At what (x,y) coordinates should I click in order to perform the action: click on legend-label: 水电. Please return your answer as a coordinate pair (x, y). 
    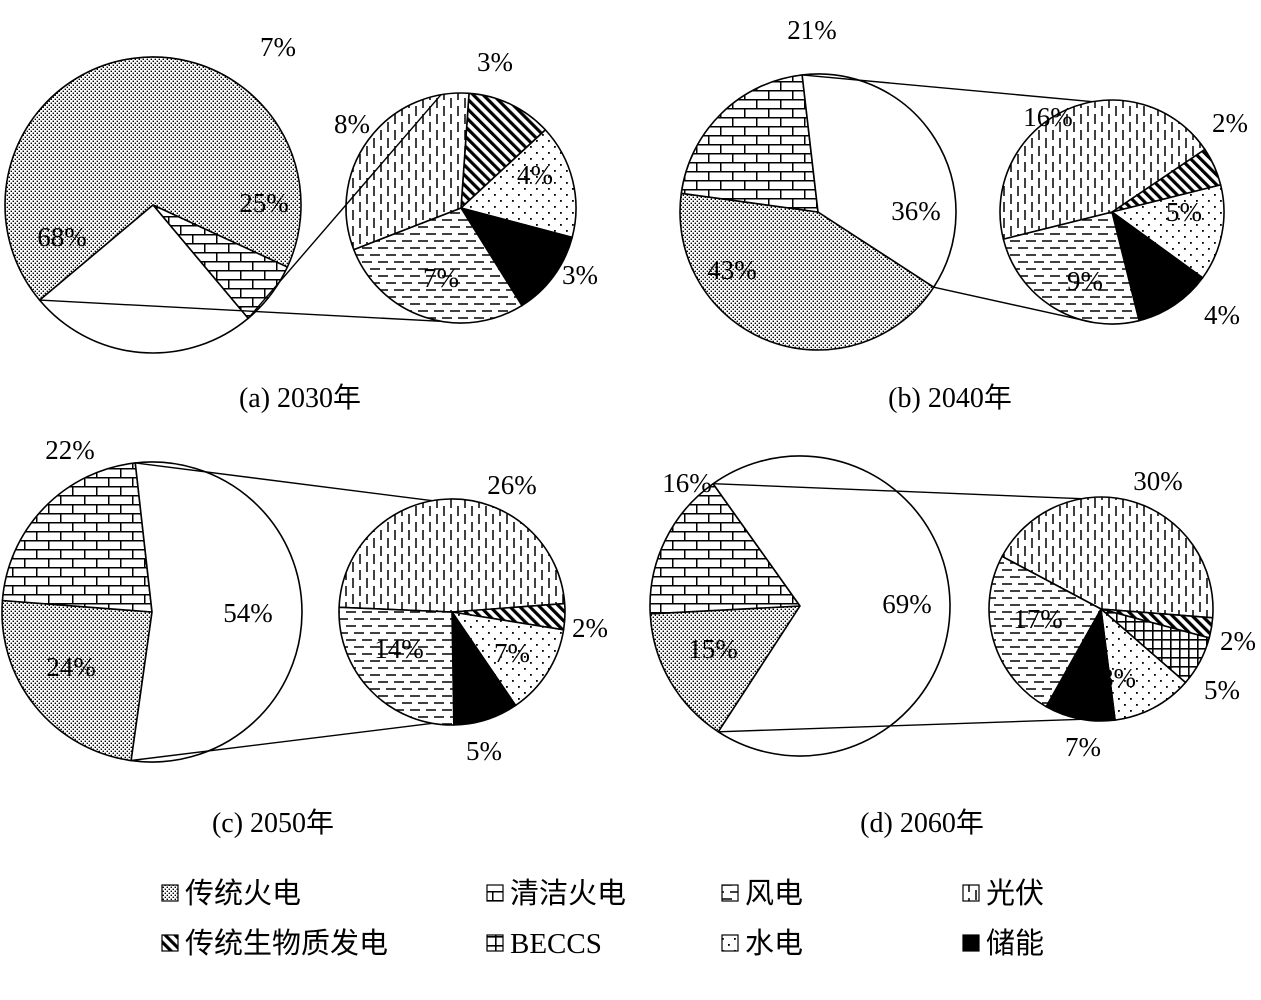
    Looking at the image, I should click on (774, 943).